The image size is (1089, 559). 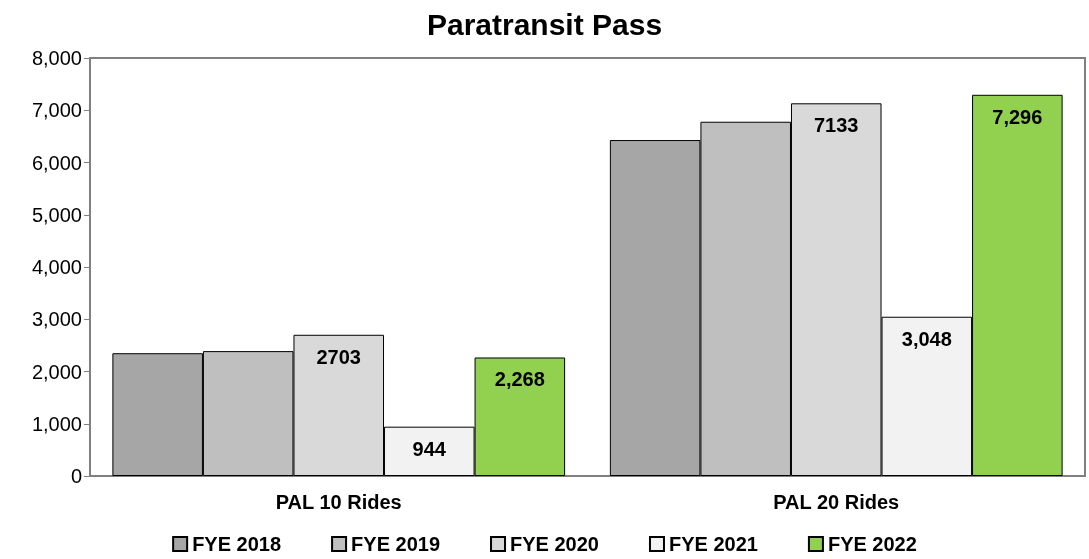 What do you see at coordinates (1017, 116) in the screenshot?
I see `data-label: 7,296` at bounding box center [1017, 116].